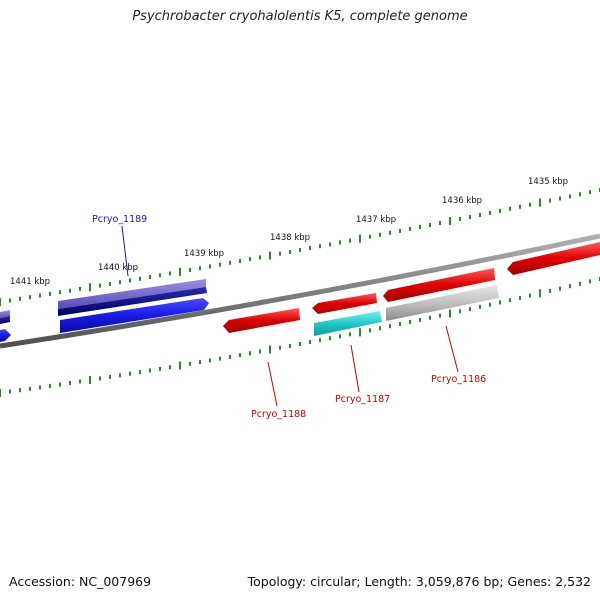  Describe the element at coordinates (119, 219) in the screenshot. I see `label-pcryo-1189: Pcryo_1189` at that location.